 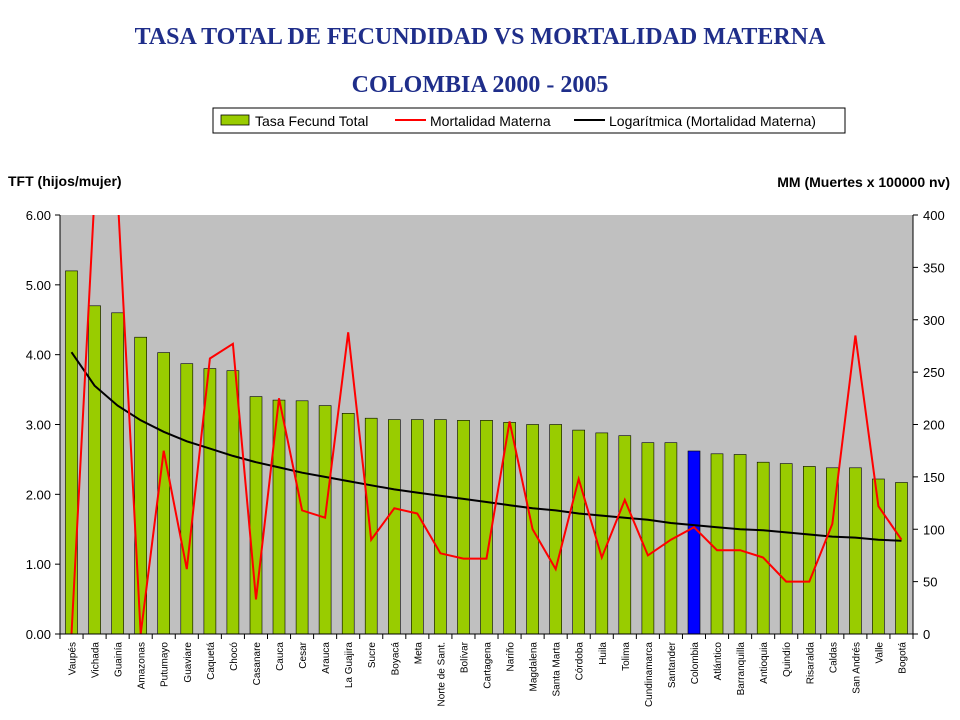 I want to click on chart-title-line-2: COLOMBIA 2000 - 2005, so click(x=480, y=85).